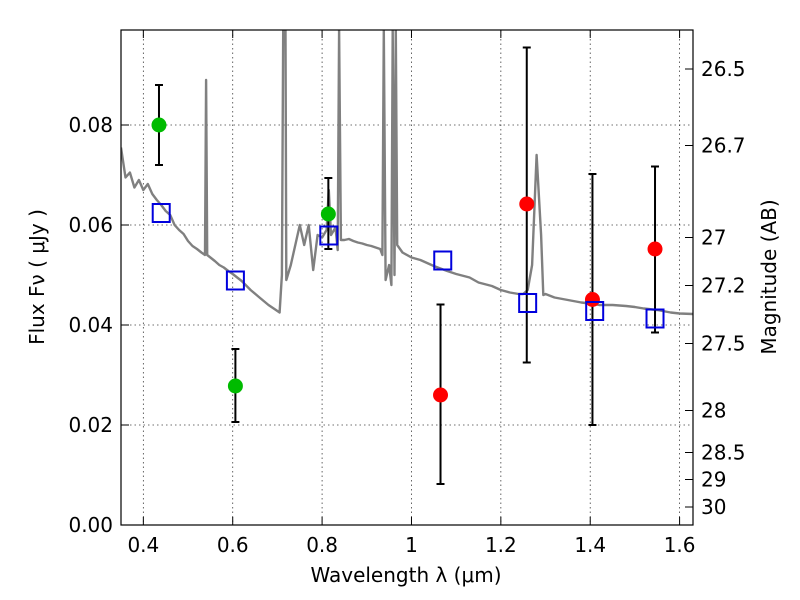 This screenshot has height=600, width=800. Describe the element at coordinates (713, 411) in the screenshot. I see `right-axis-tick-label: 28` at that location.